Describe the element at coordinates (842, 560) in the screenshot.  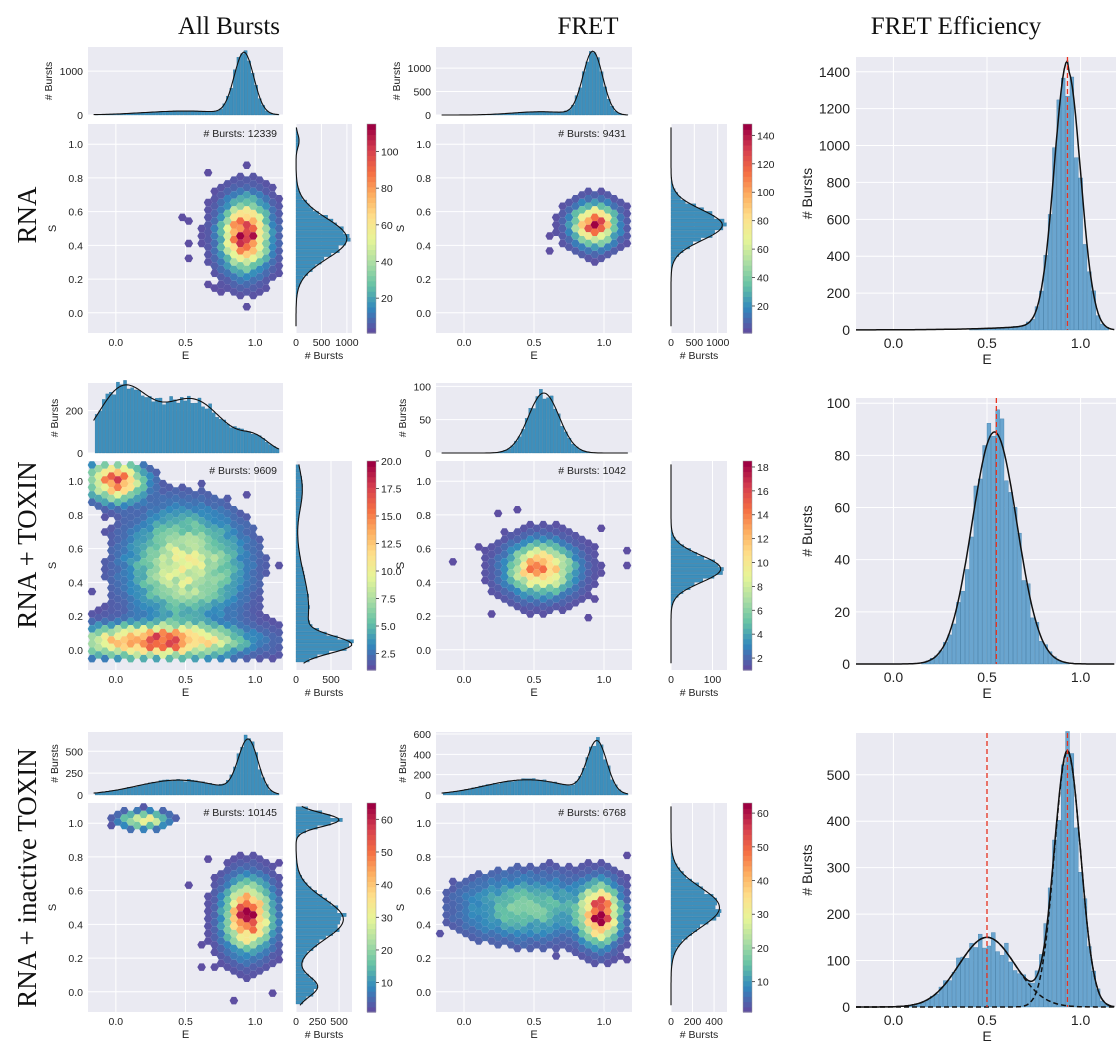
I see `y-tick-label: 40` at that location.